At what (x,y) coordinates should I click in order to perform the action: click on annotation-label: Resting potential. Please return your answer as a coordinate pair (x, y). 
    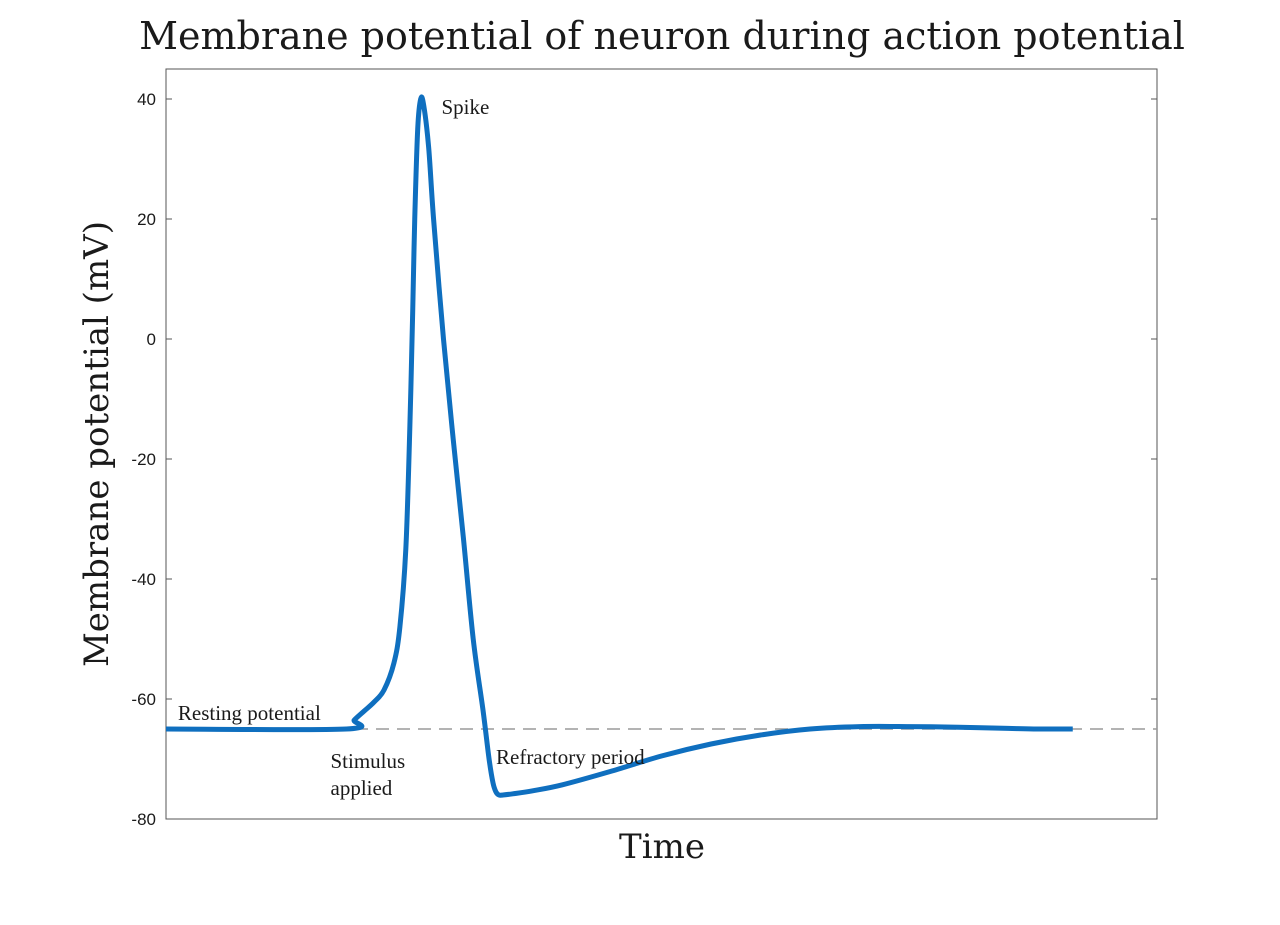
    Looking at the image, I should click on (249, 713).